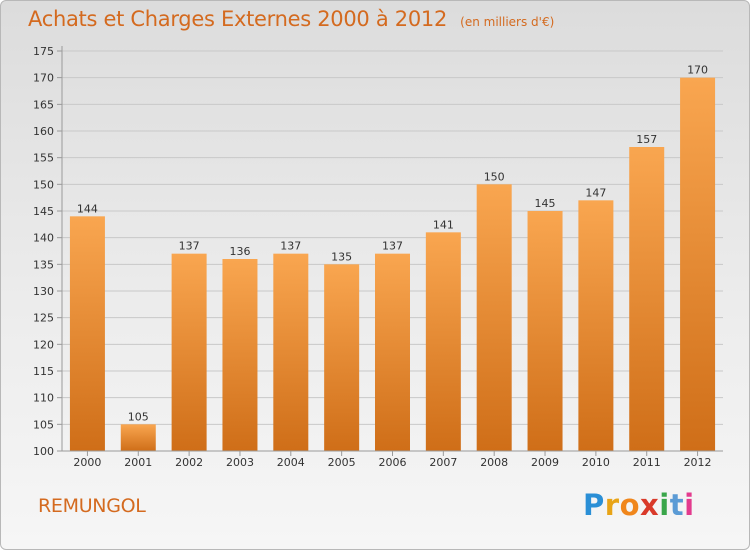 This screenshot has width=750, height=550. What do you see at coordinates (87, 462) in the screenshot?
I see `x-tick-label: 2000` at bounding box center [87, 462].